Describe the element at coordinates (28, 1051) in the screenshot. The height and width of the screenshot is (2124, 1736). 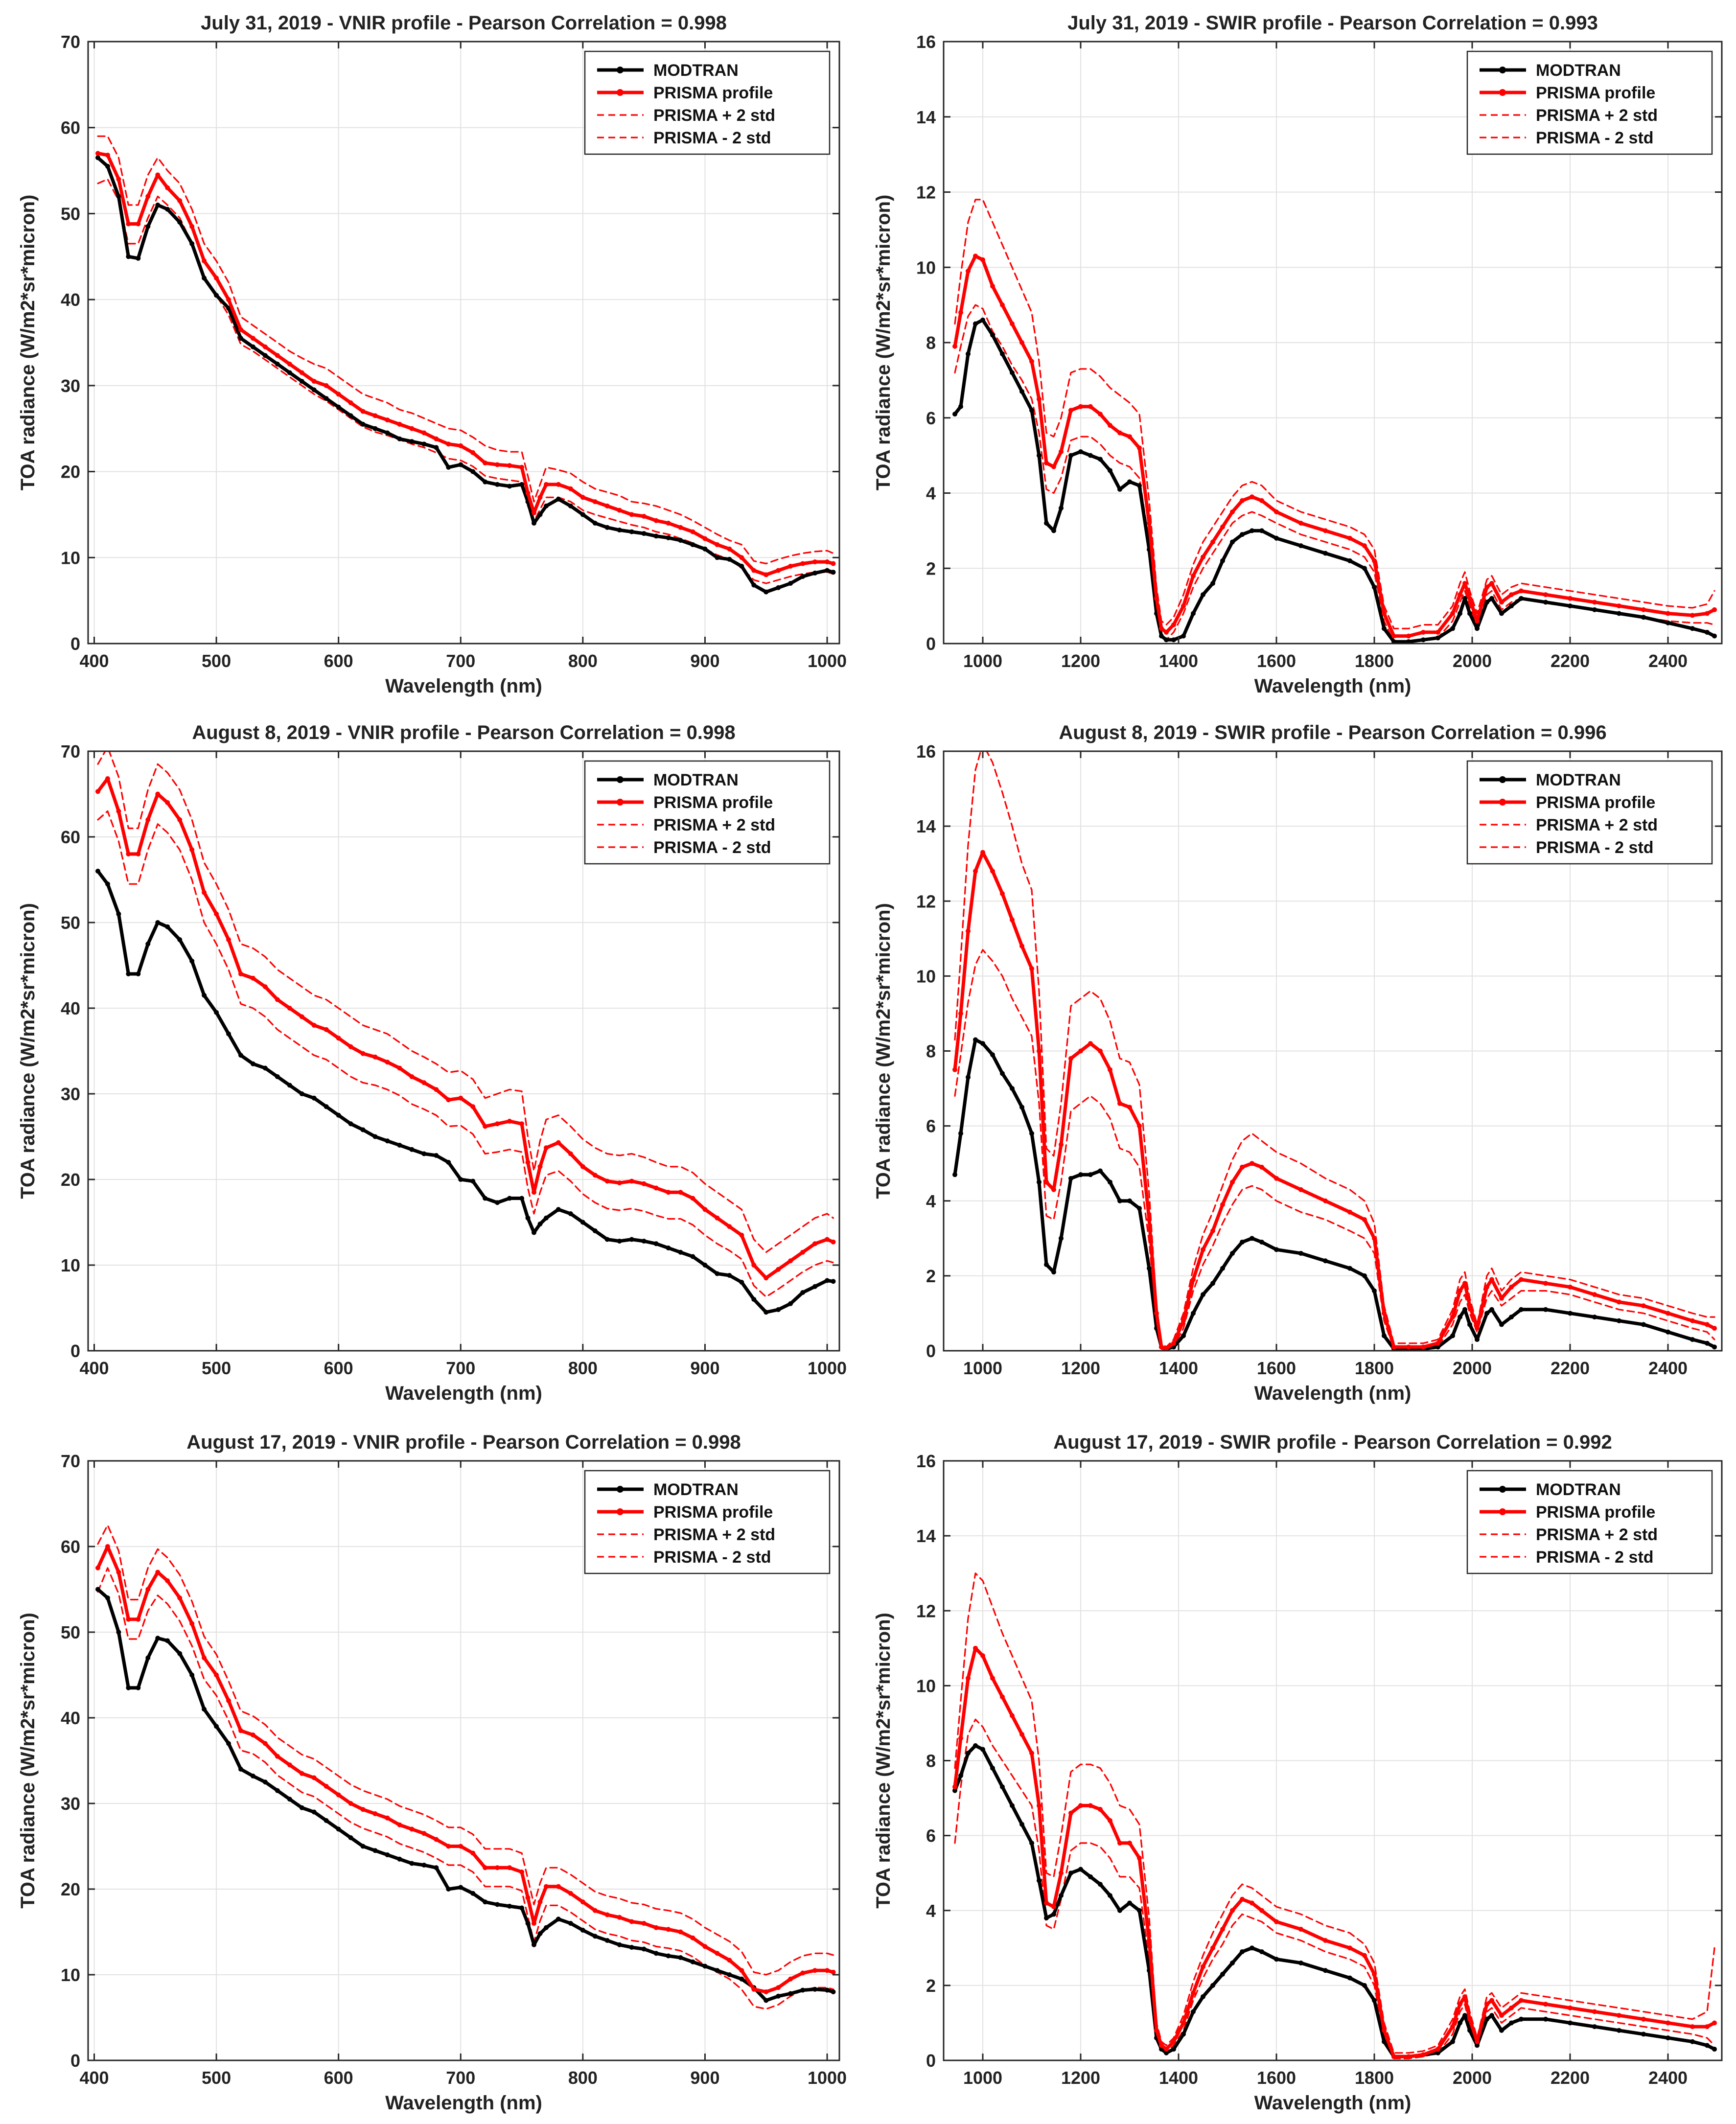
I see `y-axis-label: TOA radiance (W/m2*sr*micron)` at that location.